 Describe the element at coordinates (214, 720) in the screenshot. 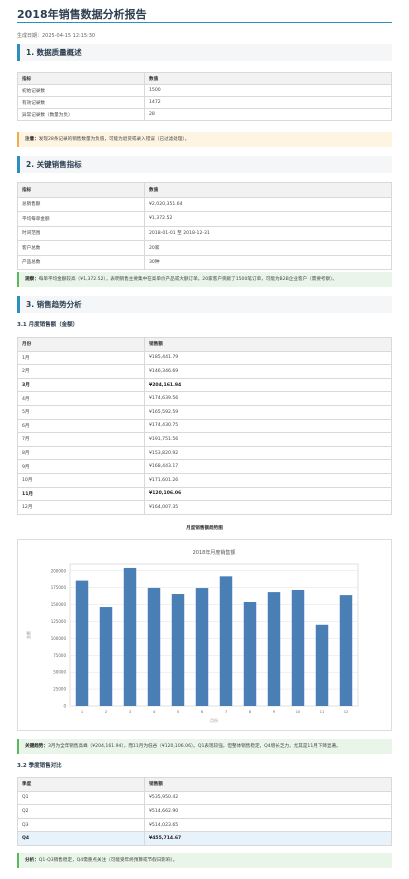

I see `x-axis-label: 月份` at that location.